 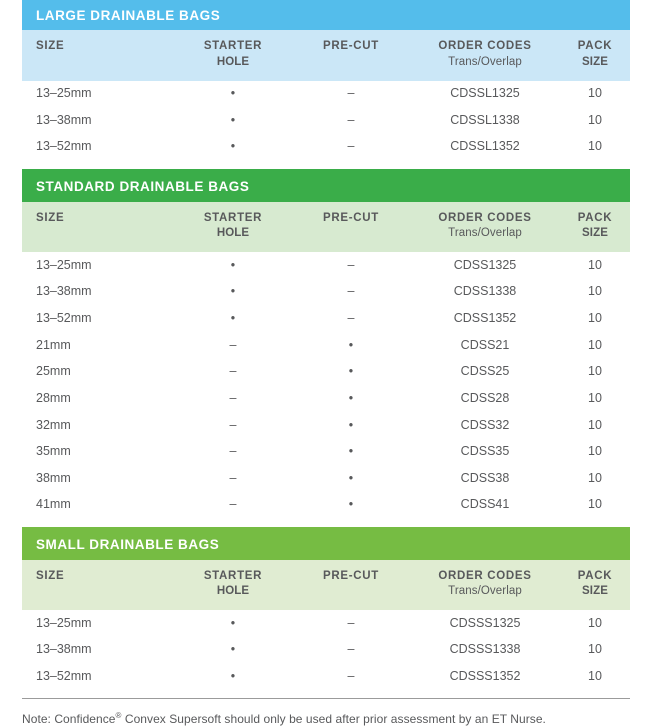 I want to click on table-row: 35mm – • CDSS35 10, so click(x=326, y=452).